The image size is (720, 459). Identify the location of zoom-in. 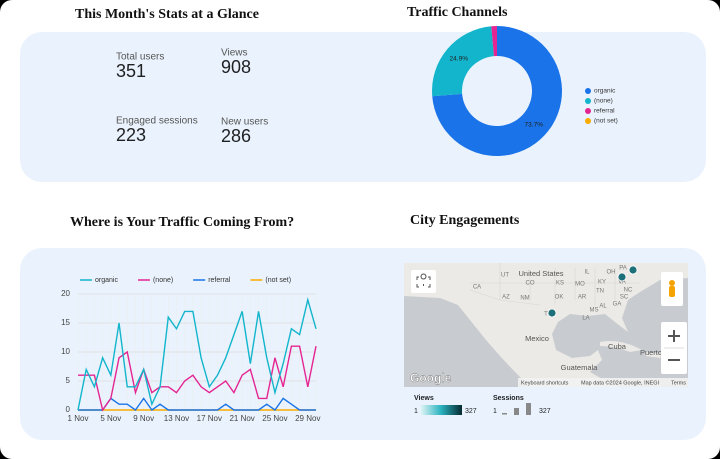
(674, 336).